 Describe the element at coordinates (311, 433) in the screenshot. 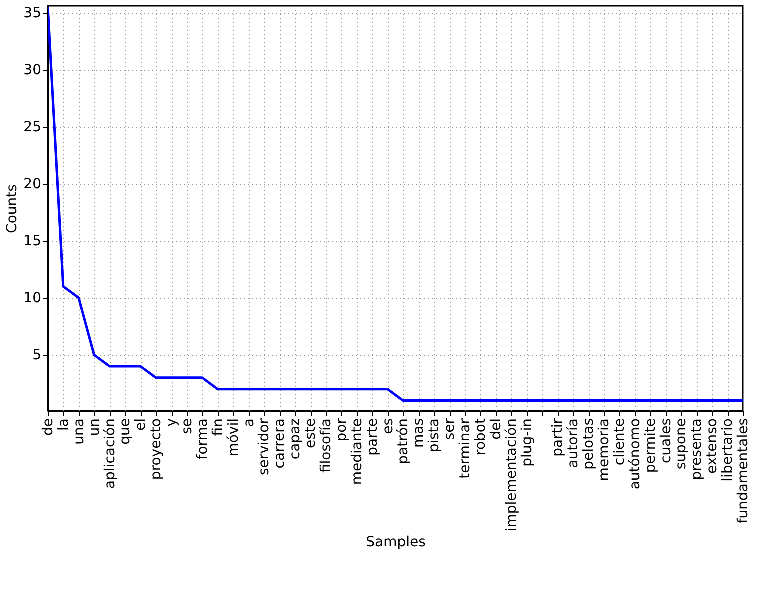

I see `x-tick-label: este` at that location.